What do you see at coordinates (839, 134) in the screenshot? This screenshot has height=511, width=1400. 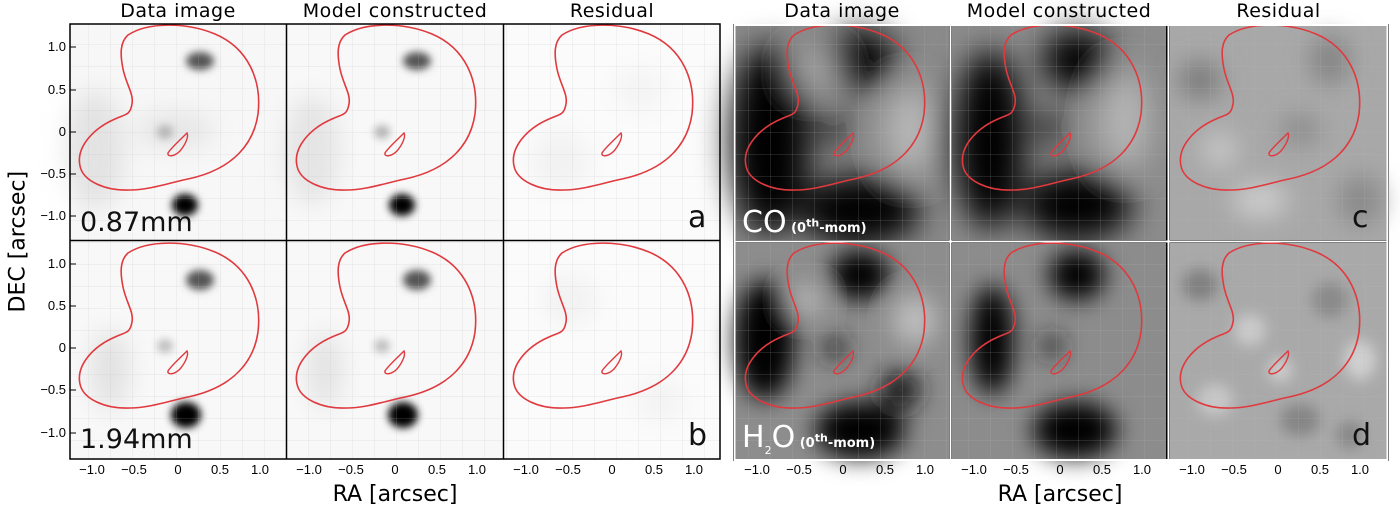 I see `panel-row1-col4-co-data` at bounding box center [839, 134].